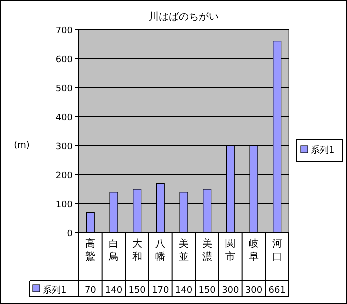 Image resolution: width=347 pixels, height=304 pixels. Describe the element at coordinates (90, 291) in the screenshot. I see `data-label: 70` at that location.